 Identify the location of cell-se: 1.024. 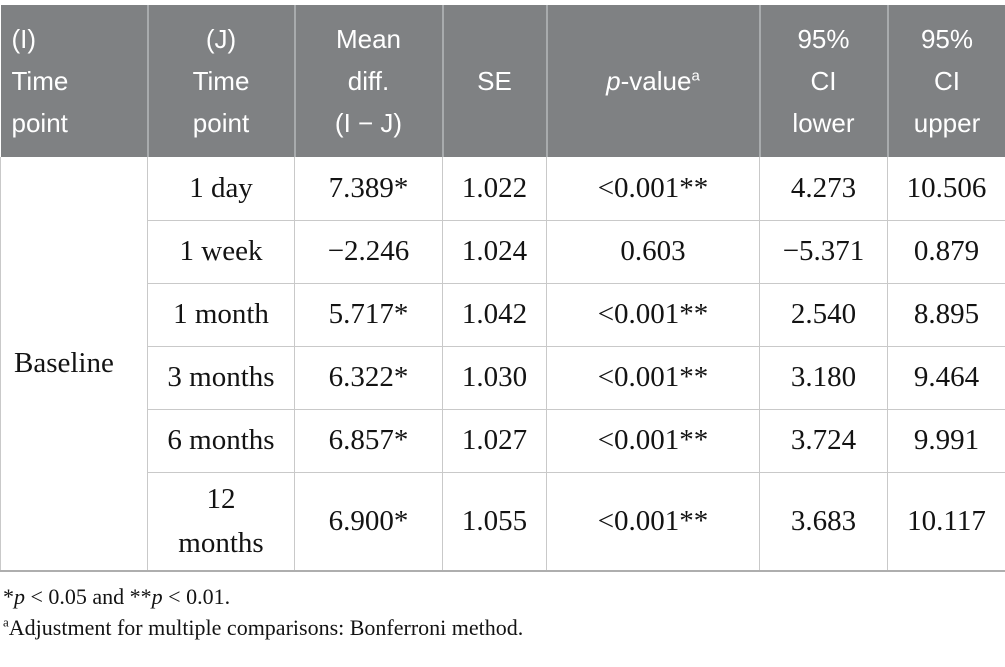
(494, 251).